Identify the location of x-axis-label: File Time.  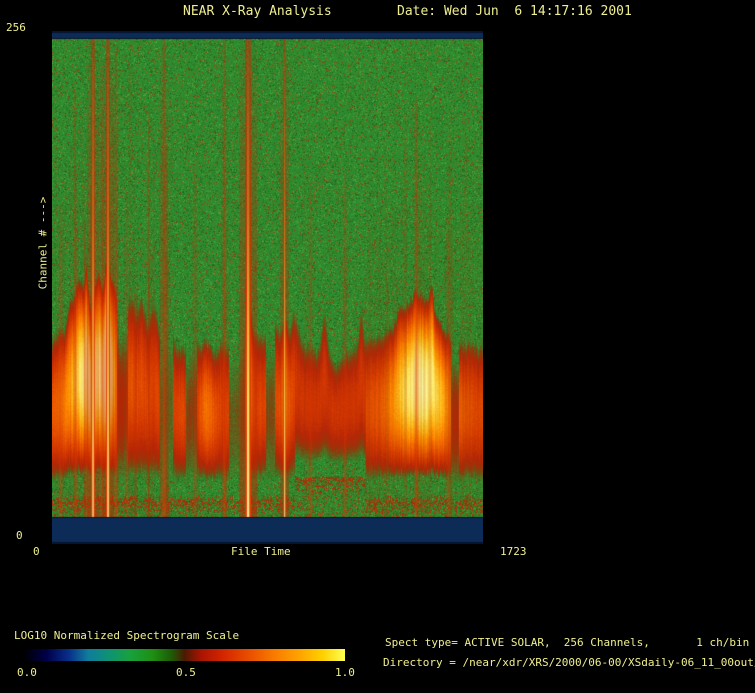
(261, 551).